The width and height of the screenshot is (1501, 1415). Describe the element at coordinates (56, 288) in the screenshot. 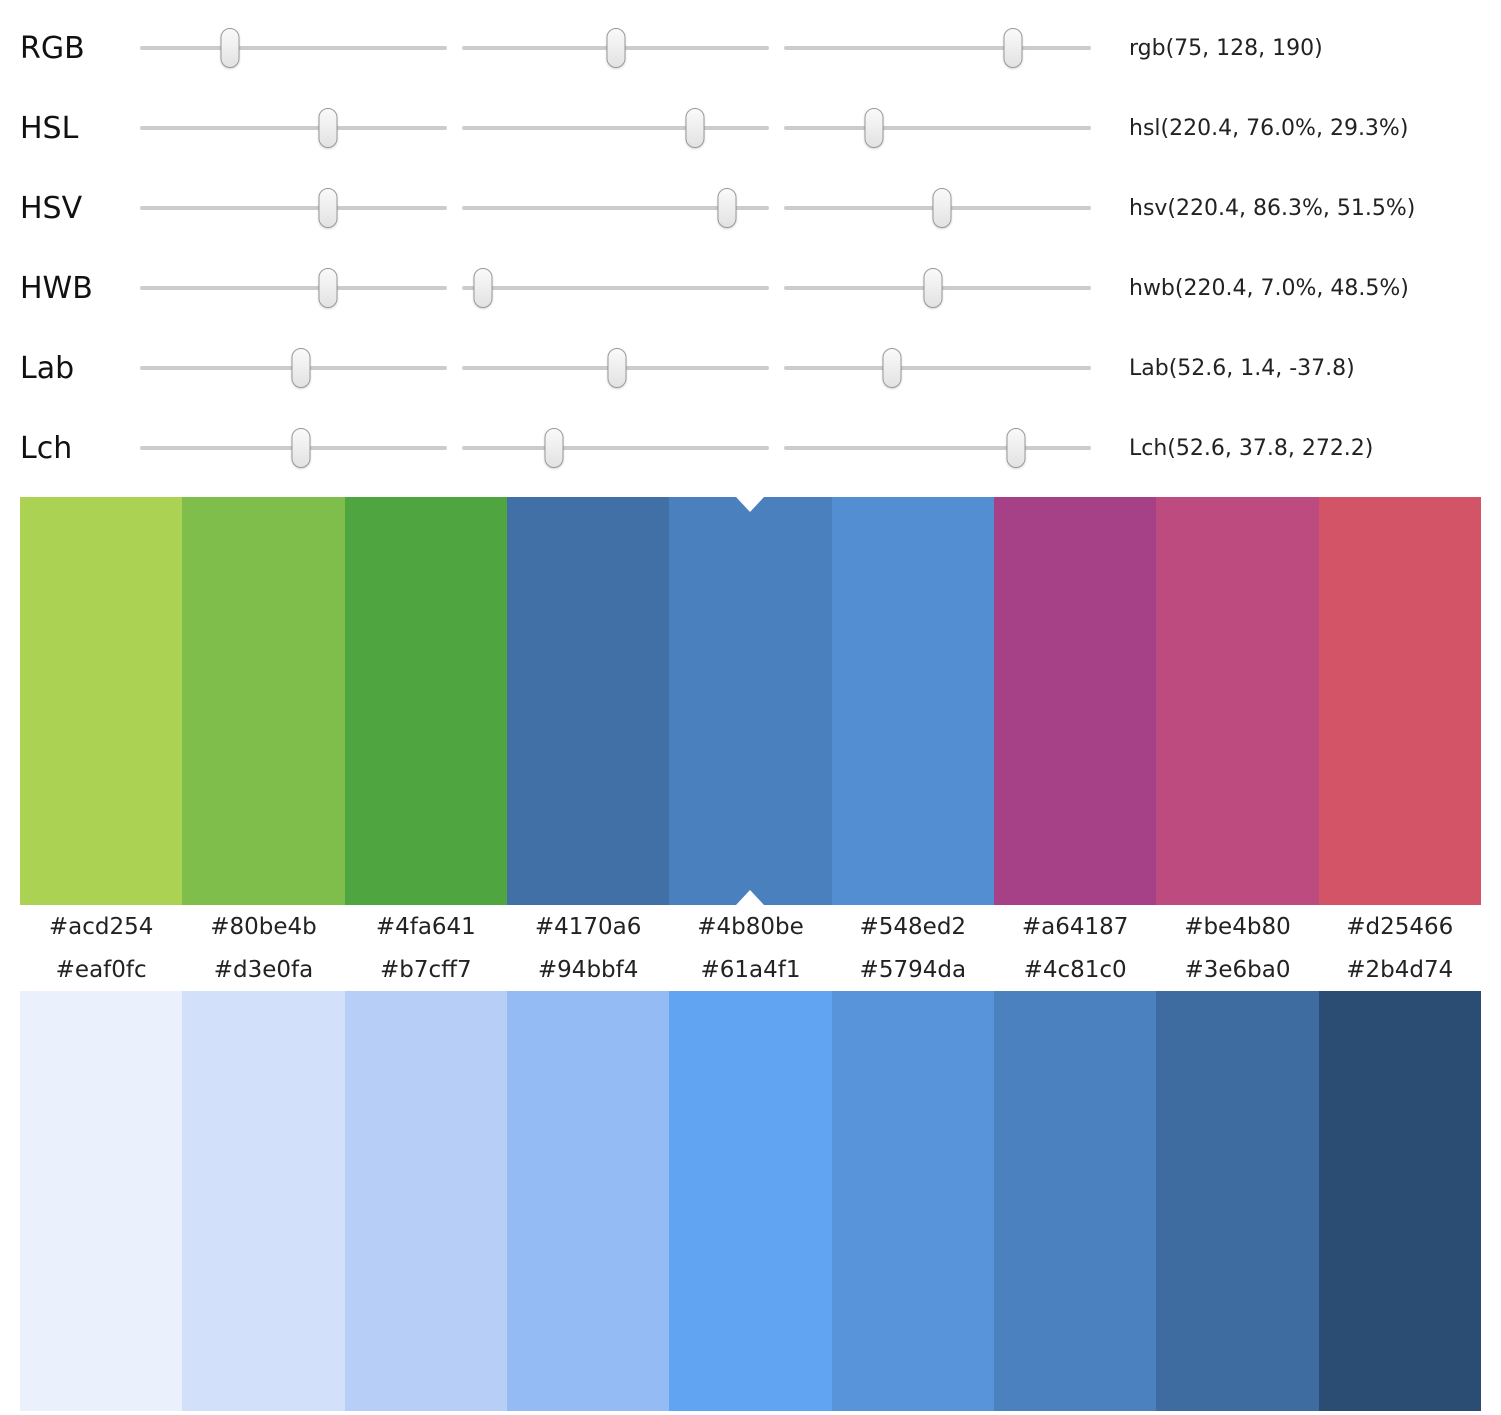

I see `slider-row-label-hwb: HWB` at that location.